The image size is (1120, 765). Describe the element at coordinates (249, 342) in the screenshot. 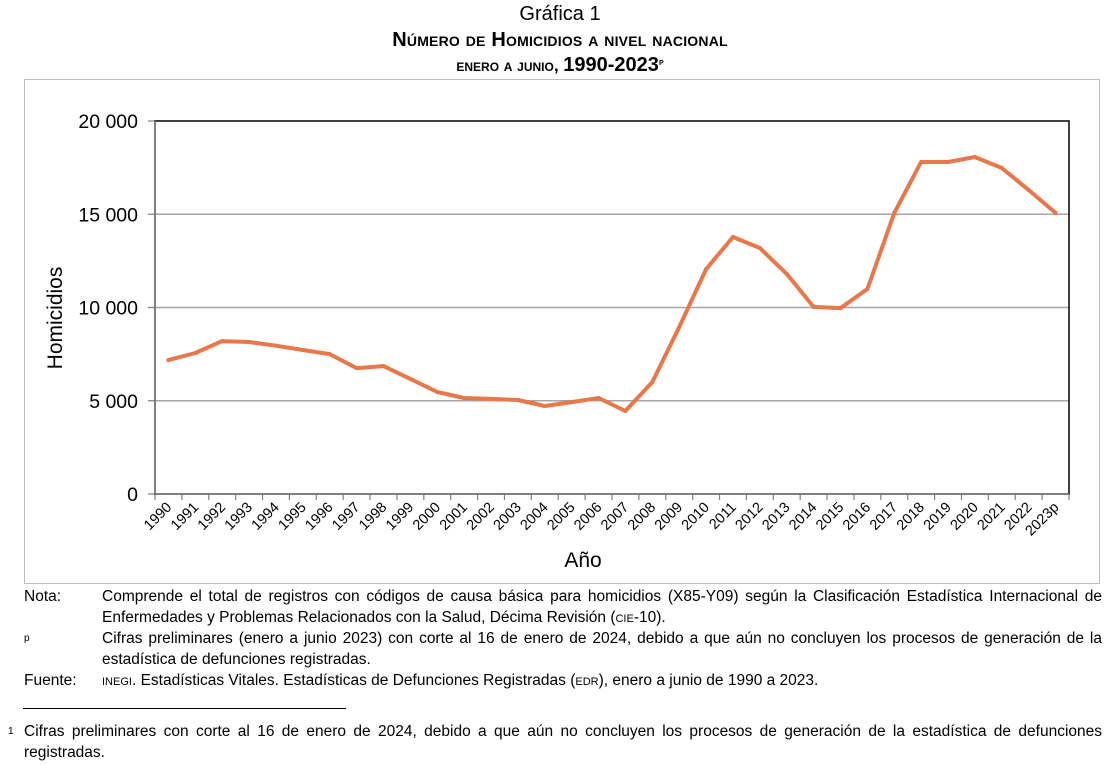

I see `data-point-1993` at that location.